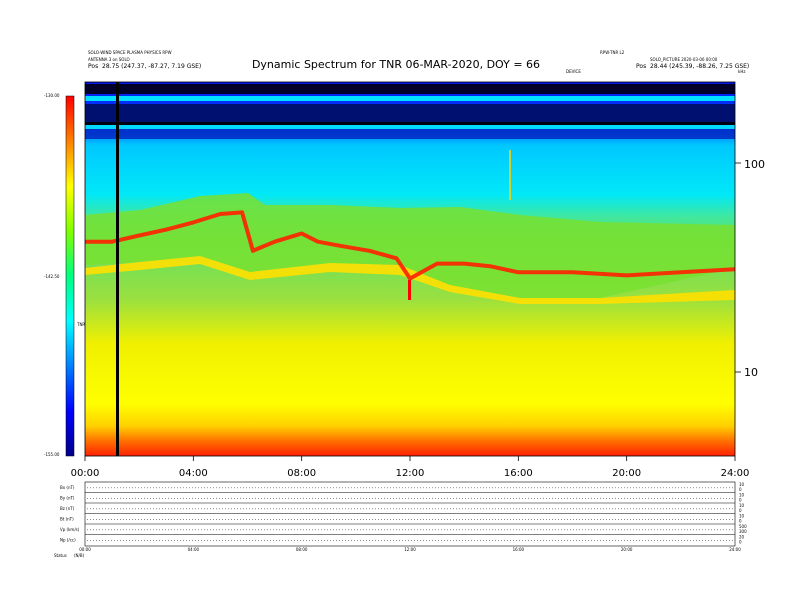 The width and height of the screenshot is (792, 612). Describe the element at coordinates (60, 555) in the screenshot. I see `status-label: Status` at that location.